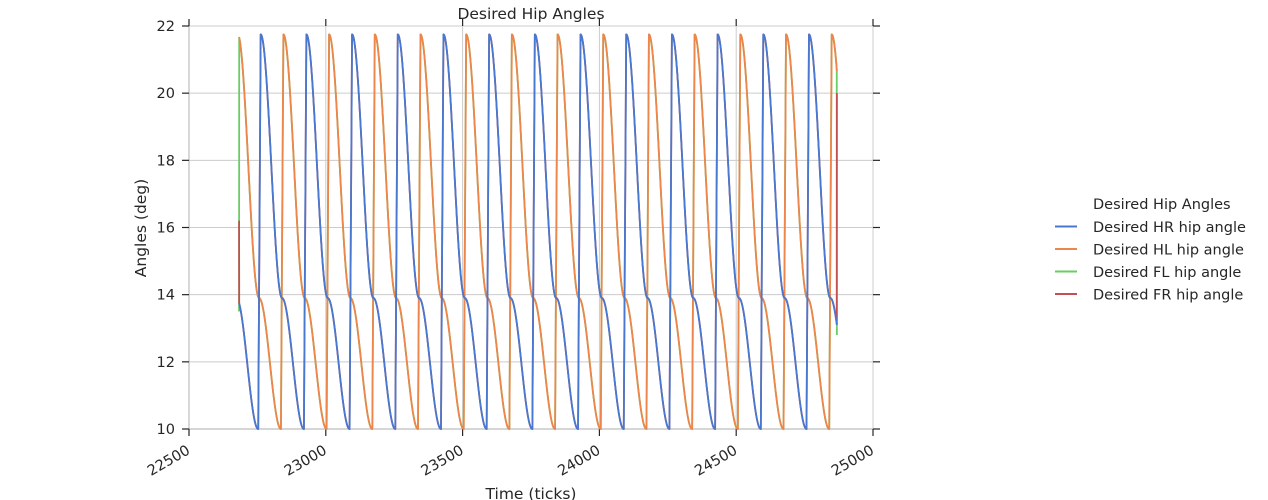  I want to click on x-axis-label: Time (ticks), so click(531, 492).